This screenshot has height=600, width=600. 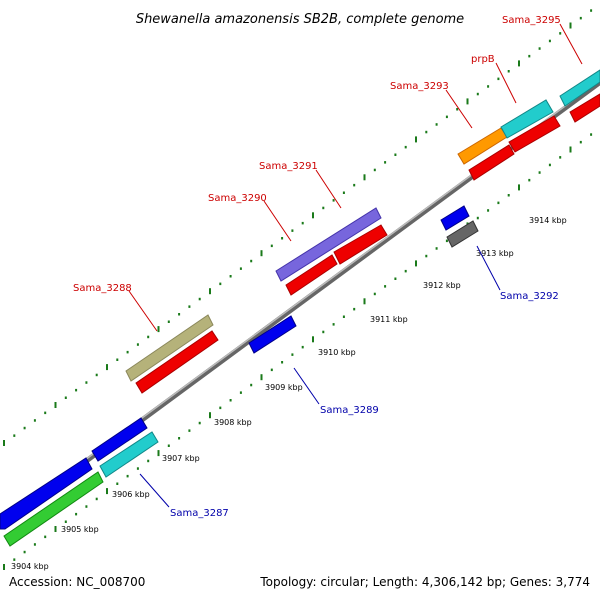 I want to click on gene-label-sama-3292: Sama_3292, so click(x=529, y=296).